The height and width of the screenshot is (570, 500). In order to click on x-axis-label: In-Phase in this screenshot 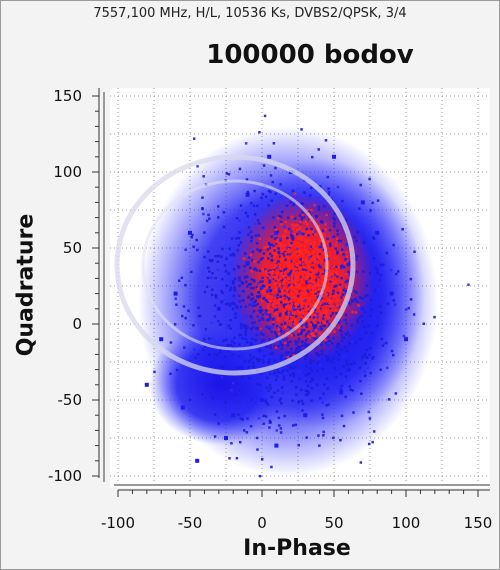, I will do `click(297, 548)`.